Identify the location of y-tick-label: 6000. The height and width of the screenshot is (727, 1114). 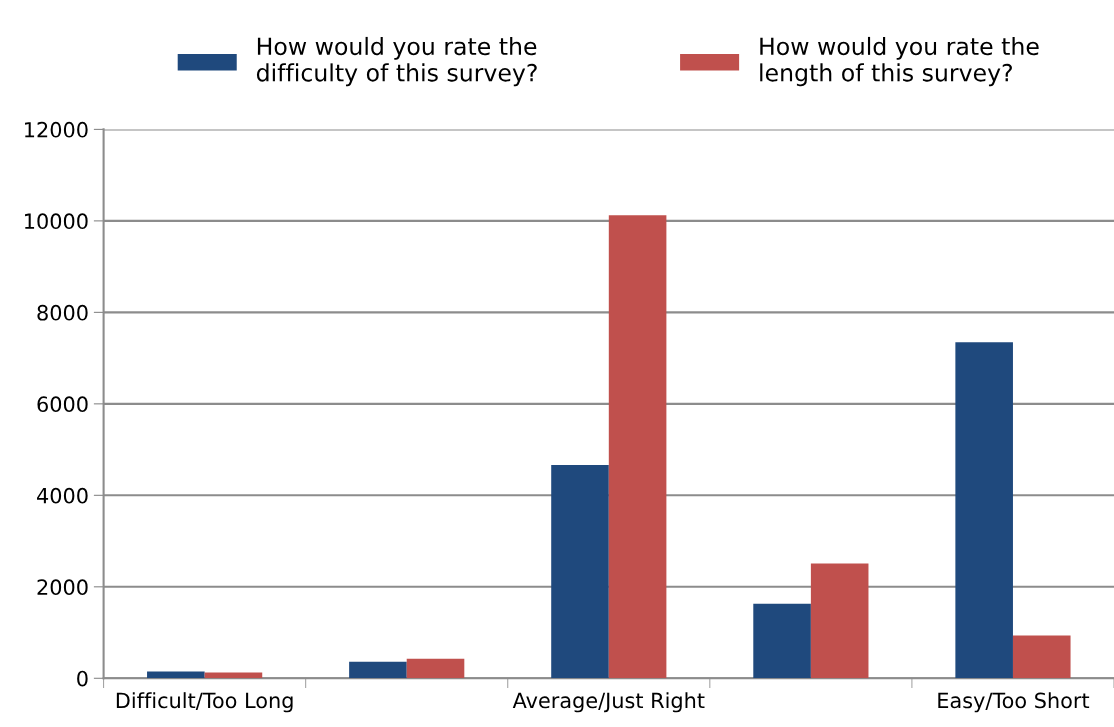
(62, 404).